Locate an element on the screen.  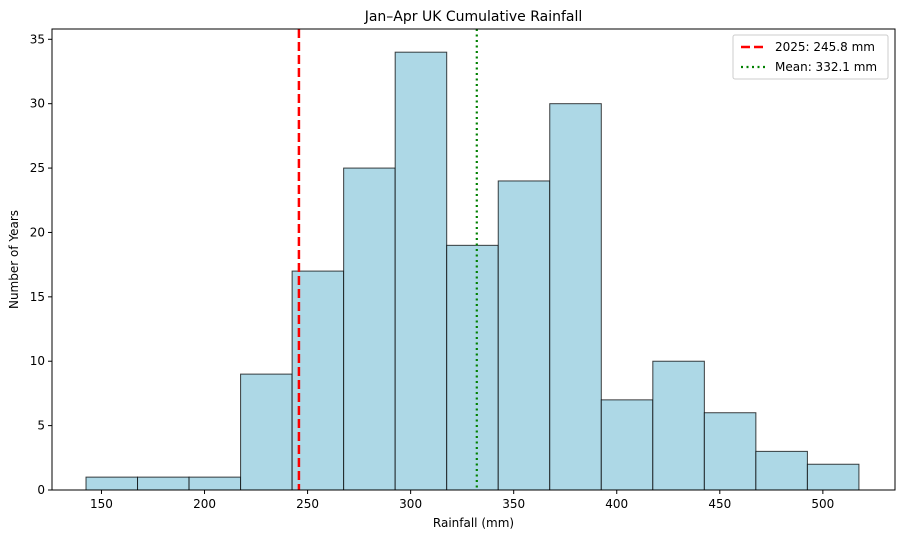
x-tick-label: 250 is located at coordinates (307, 504).